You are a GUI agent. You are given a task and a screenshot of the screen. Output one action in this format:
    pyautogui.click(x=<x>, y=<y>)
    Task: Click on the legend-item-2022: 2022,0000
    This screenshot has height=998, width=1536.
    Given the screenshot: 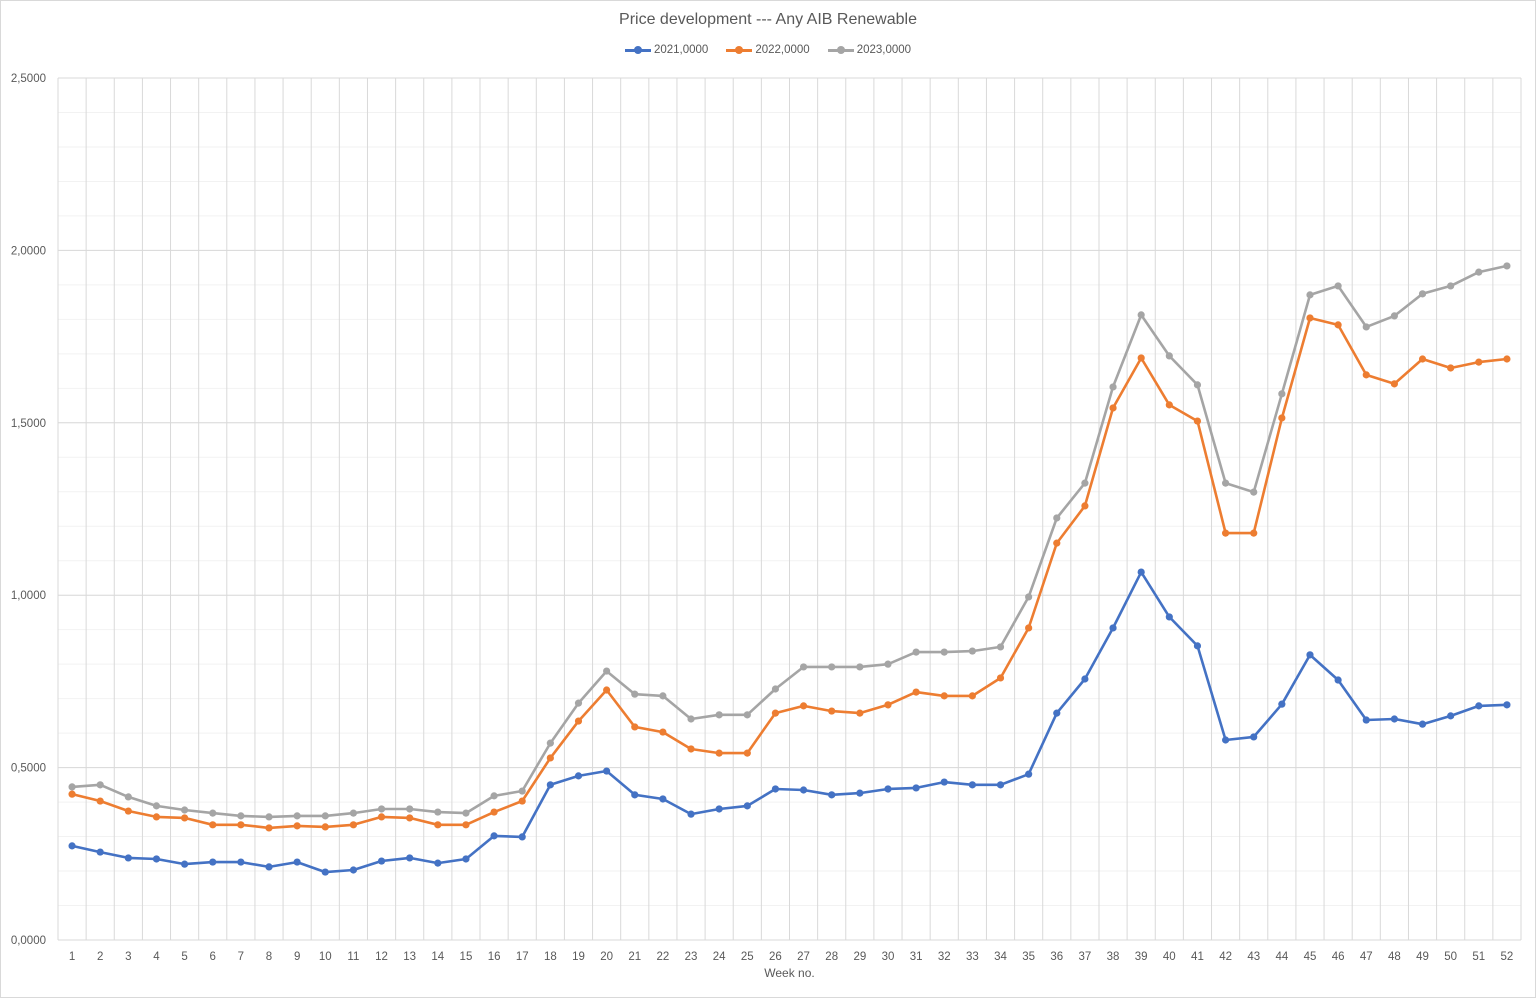 What is the action you would take?
    pyautogui.click(x=768, y=50)
    